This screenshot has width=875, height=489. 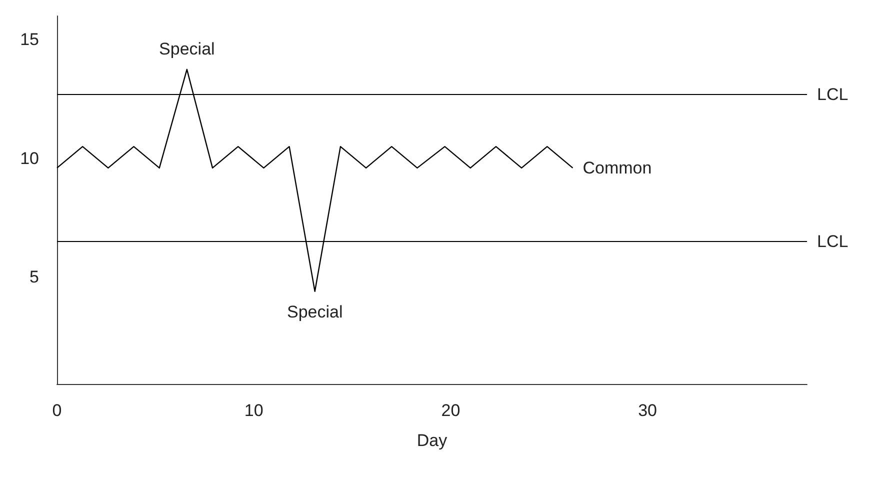 What do you see at coordinates (617, 168) in the screenshot?
I see `annotation: Common` at bounding box center [617, 168].